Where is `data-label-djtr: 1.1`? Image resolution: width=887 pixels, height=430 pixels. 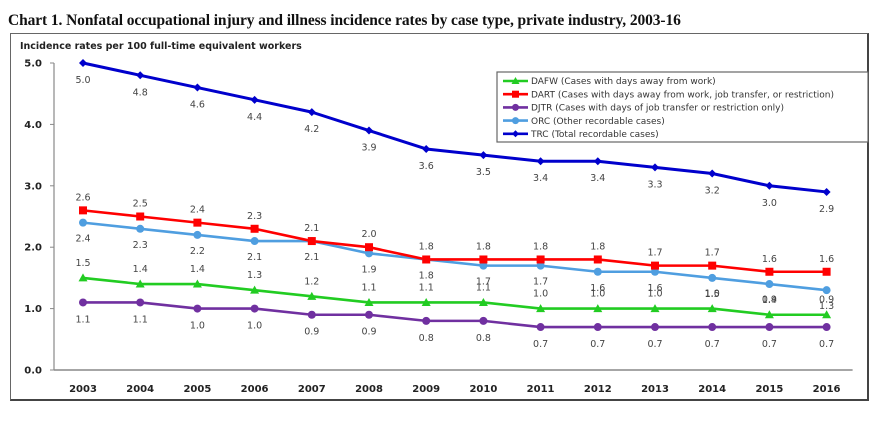
data-label-djtr: 1.1 is located at coordinates (82, 319).